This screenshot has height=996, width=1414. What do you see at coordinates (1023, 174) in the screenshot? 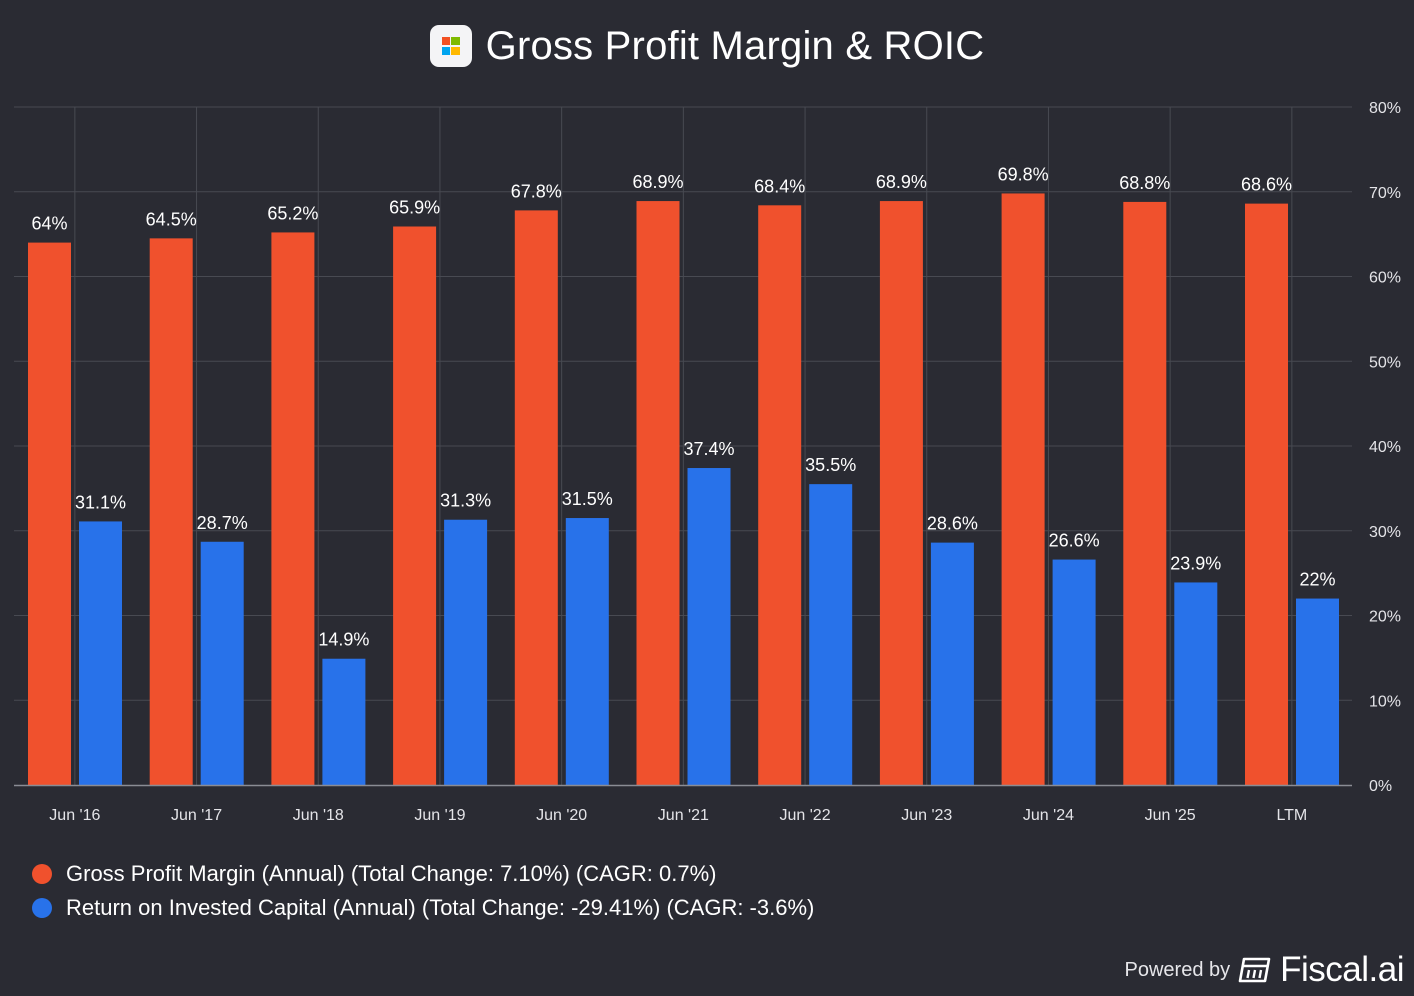
I see `data-label-gross-profit-margin: 69.8%` at bounding box center [1023, 174].